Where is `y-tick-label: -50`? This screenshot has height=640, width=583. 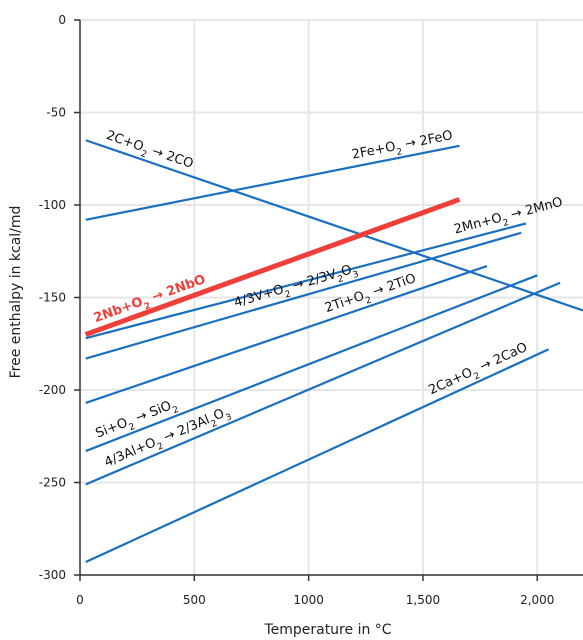 y-tick-label: -50 is located at coordinates (56, 113).